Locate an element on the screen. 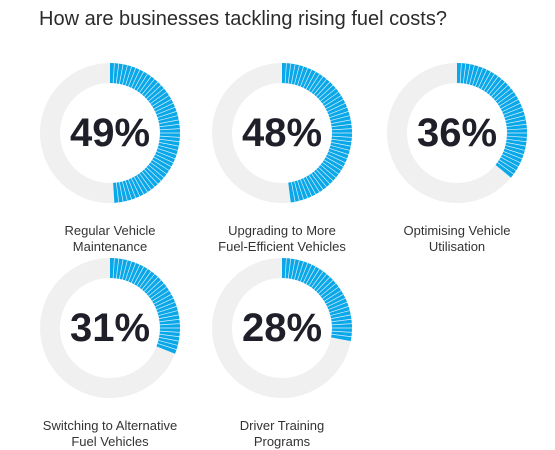 The height and width of the screenshot is (450, 555). donut-label-0-line-1: Regular Vehicle is located at coordinates (110, 230).